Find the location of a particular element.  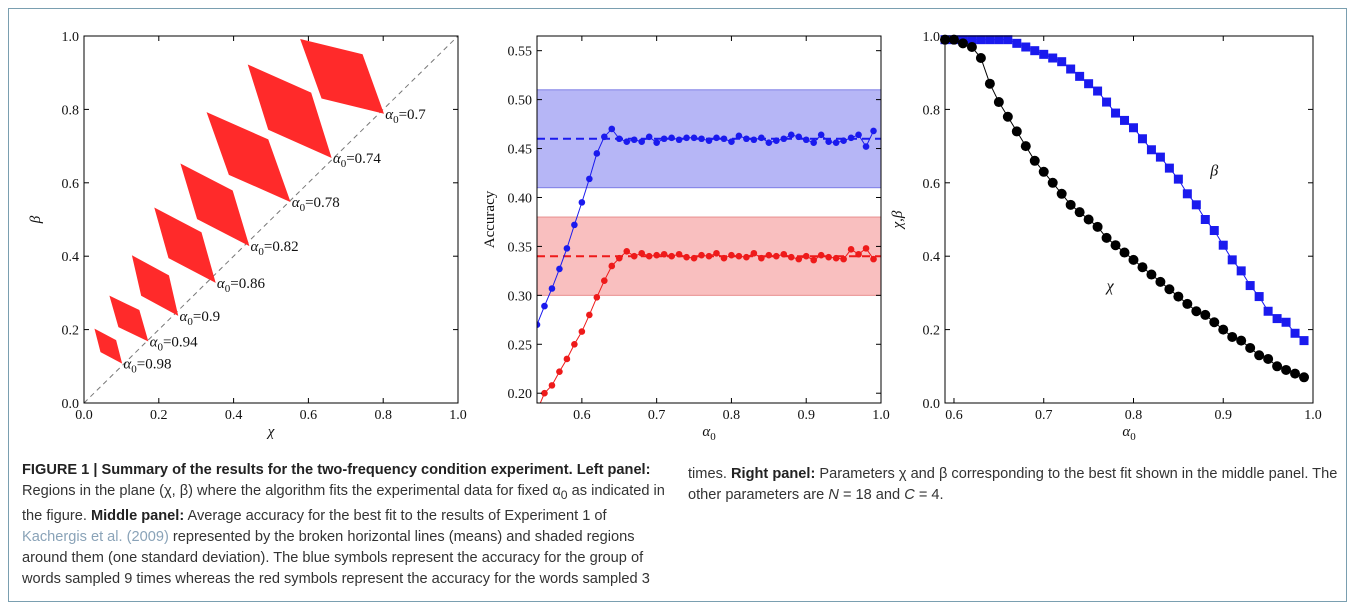

middle-y-tick-label: 0.30 is located at coordinates (520, 296).